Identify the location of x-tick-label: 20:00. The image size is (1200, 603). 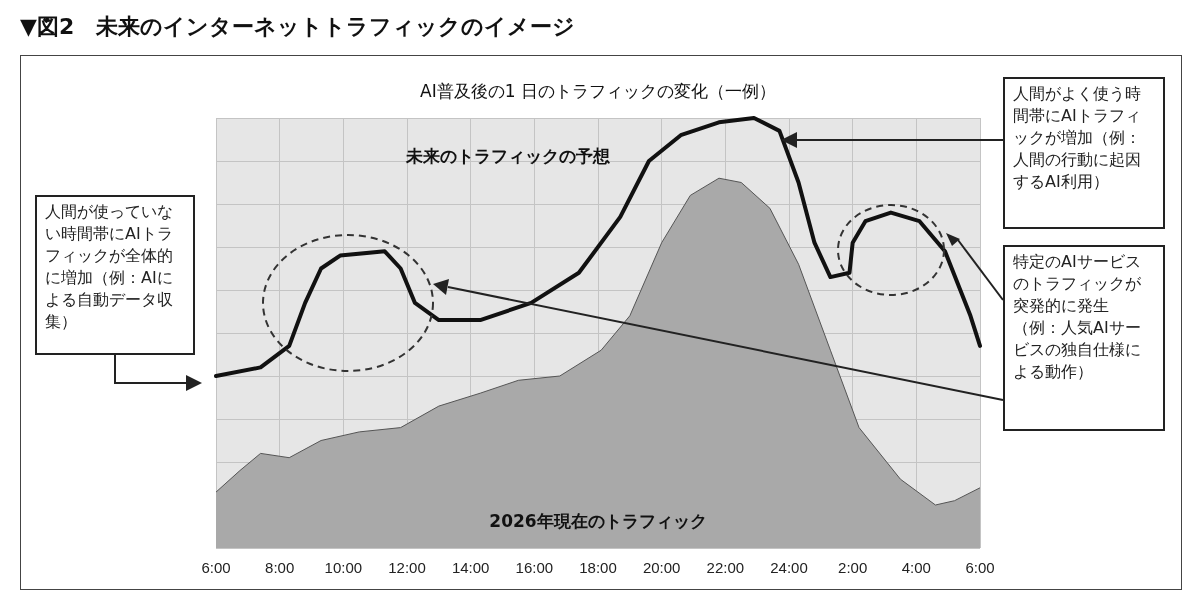
(661, 567).